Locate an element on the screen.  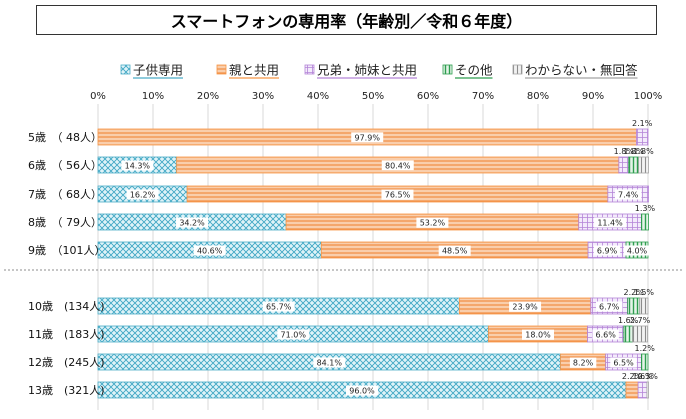
x-tick-label: 80% is located at coordinates (538, 96).